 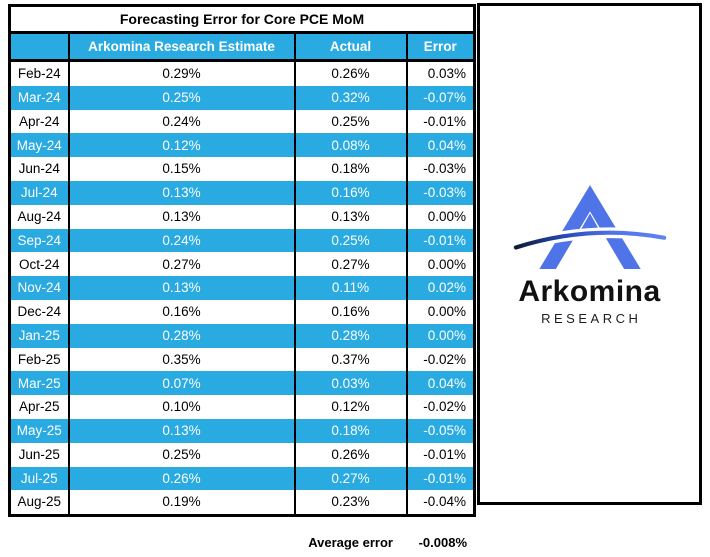 What do you see at coordinates (242, 145) in the screenshot?
I see `table-row: May-24 0.12% 0.08% 0.04%` at bounding box center [242, 145].